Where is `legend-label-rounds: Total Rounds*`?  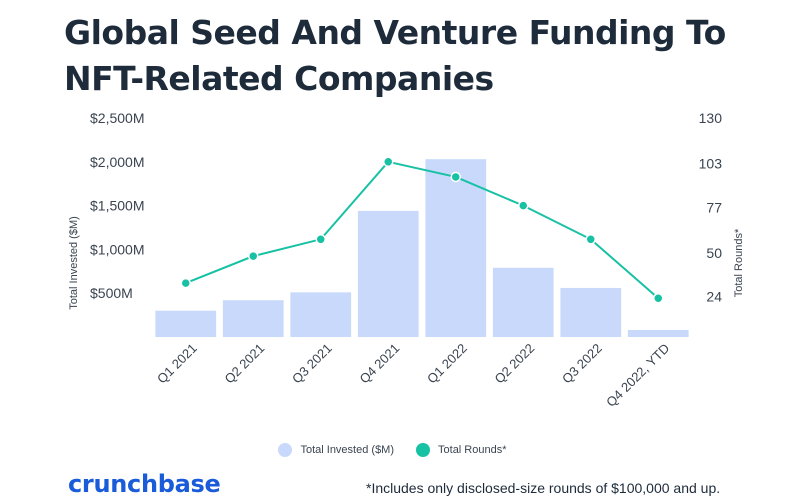 legend-label-rounds: Total Rounds* is located at coordinates (472, 450).